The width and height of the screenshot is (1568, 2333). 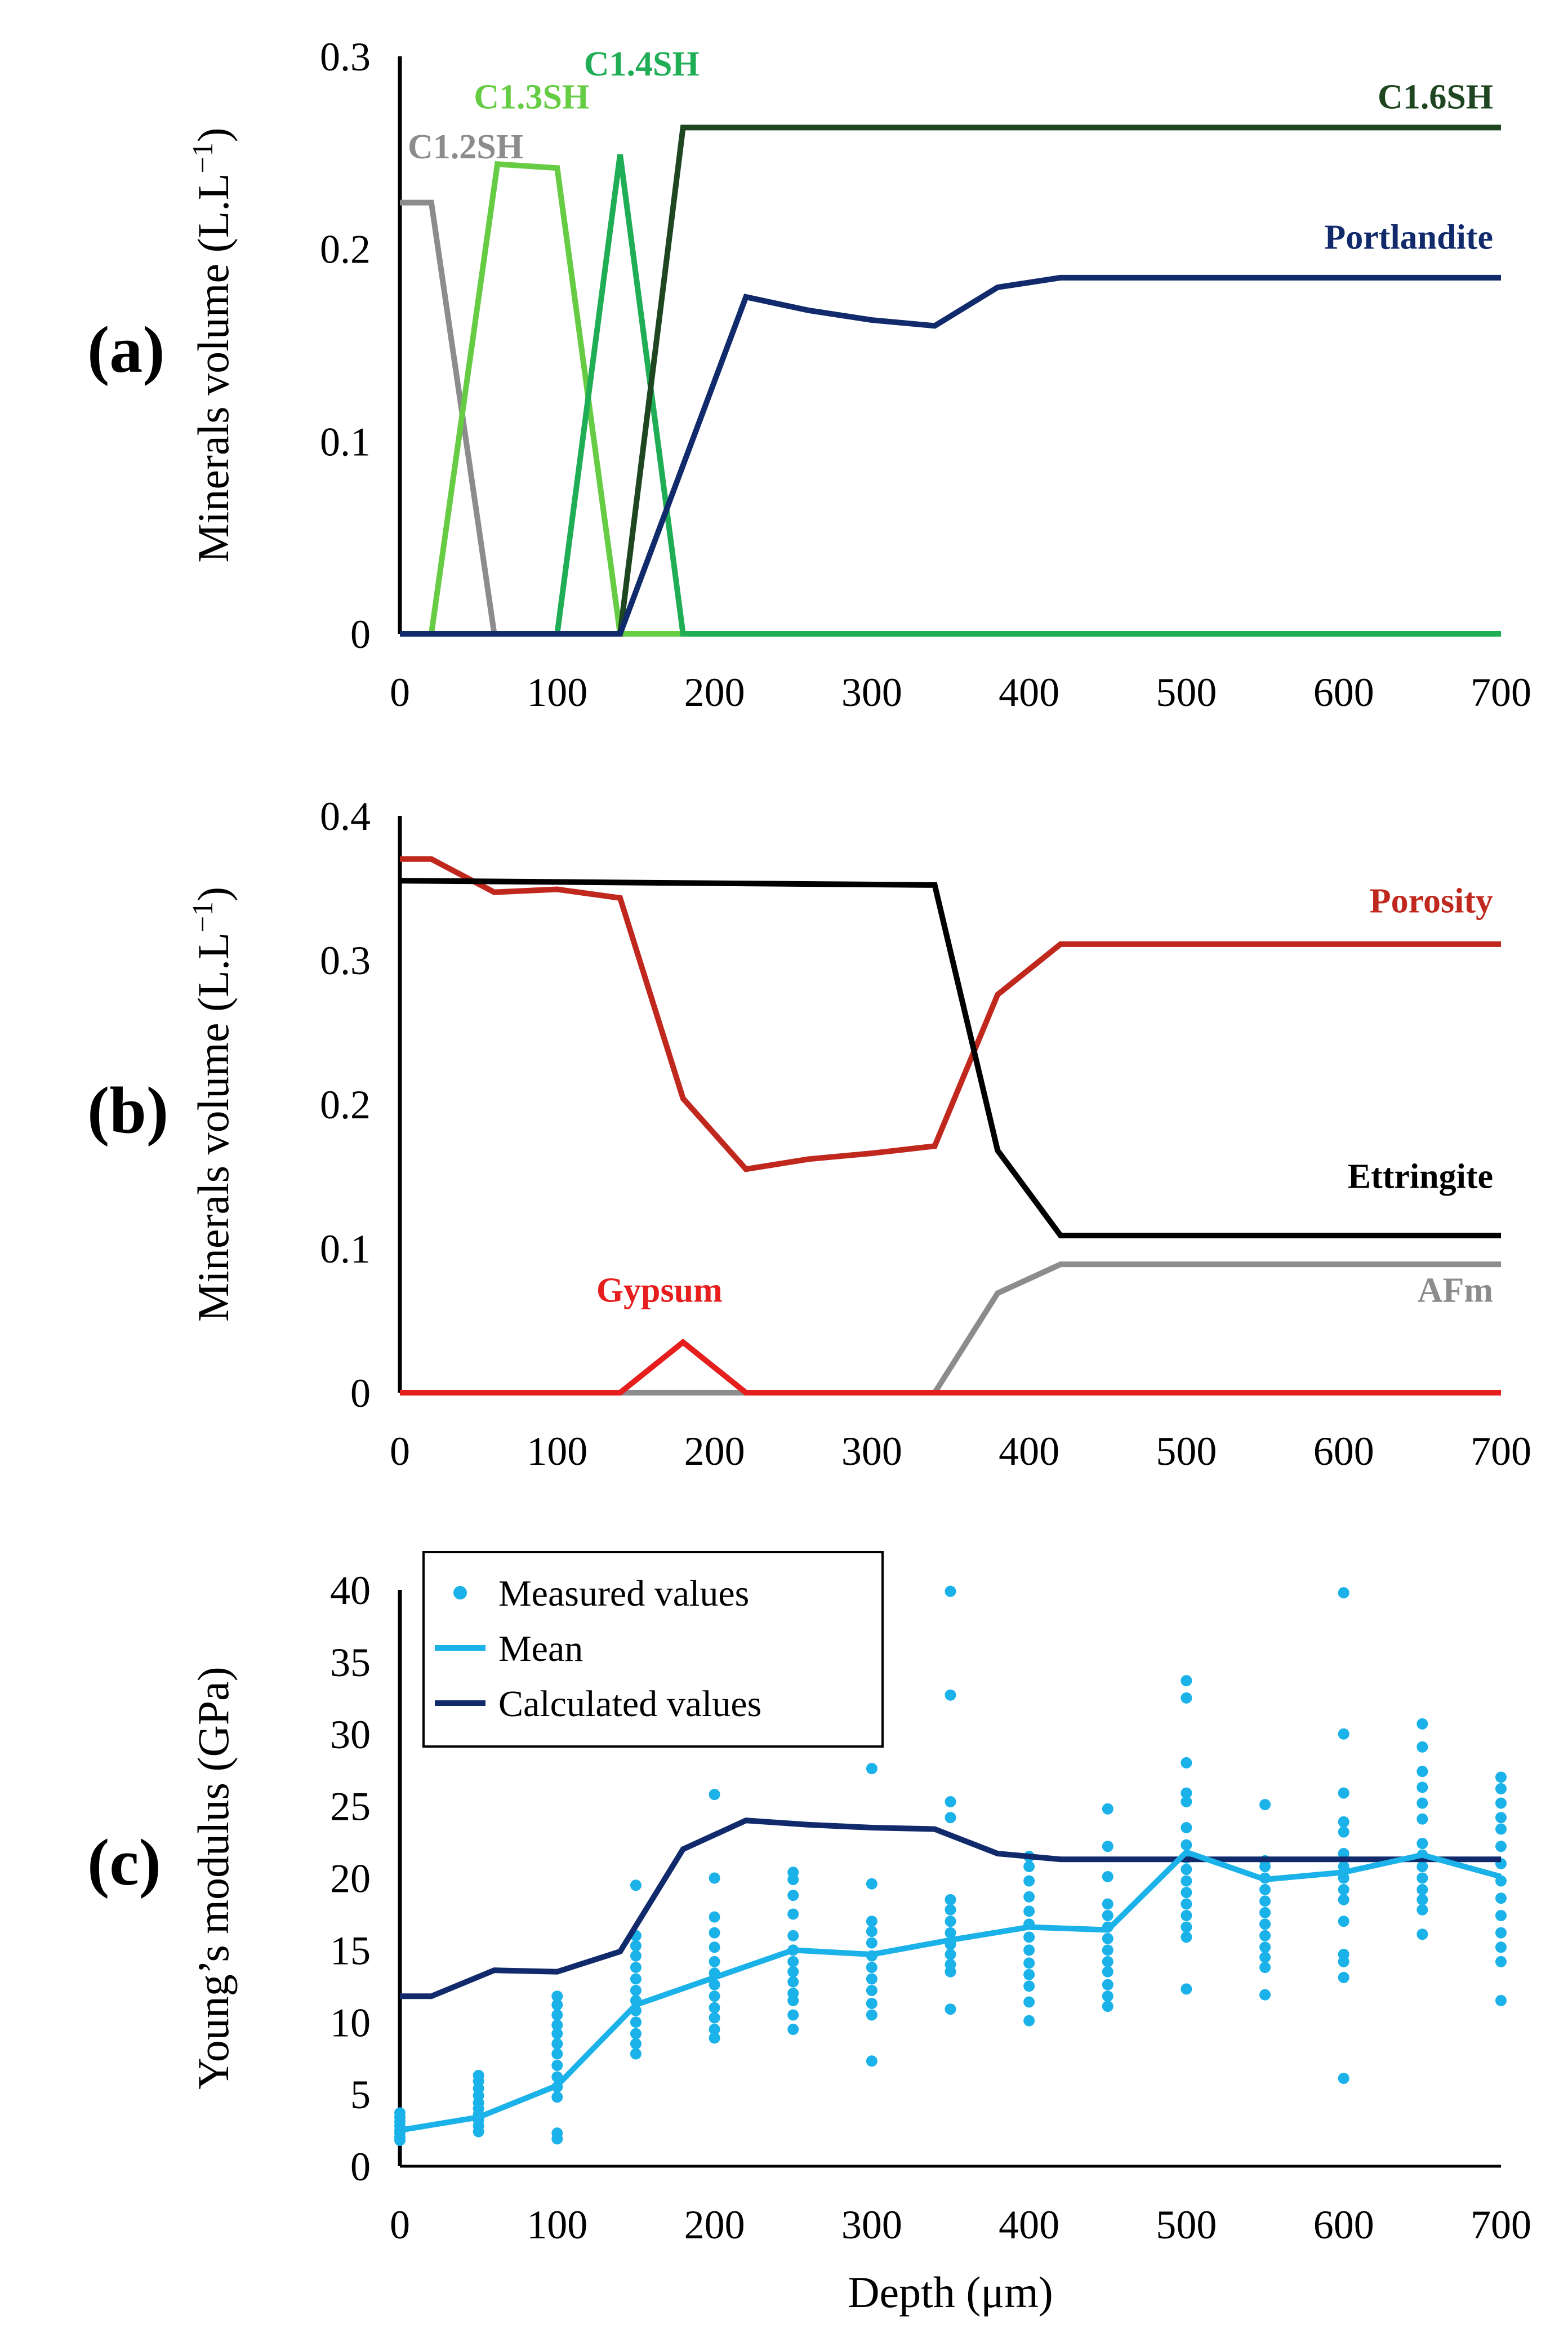 I want to click on chart0-series-label-portlandite: Portlandite, so click(x=1408, y=238).